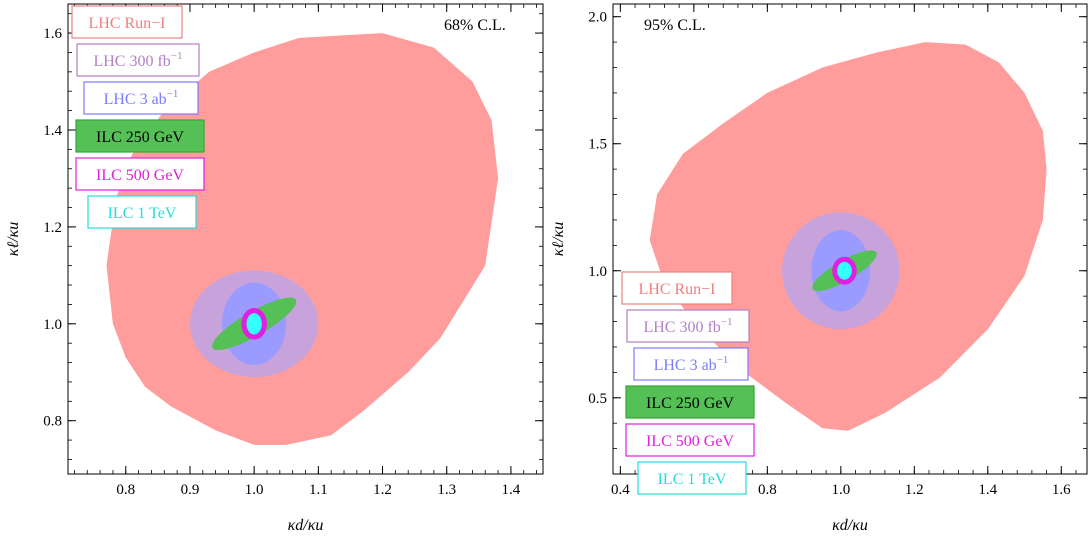 The image size is (1090, 537). What do you see at coordinates (475, 25) in the screenshot?
I see `confidence-level-label: 68% C.L.` at bounding box center [475, 25].